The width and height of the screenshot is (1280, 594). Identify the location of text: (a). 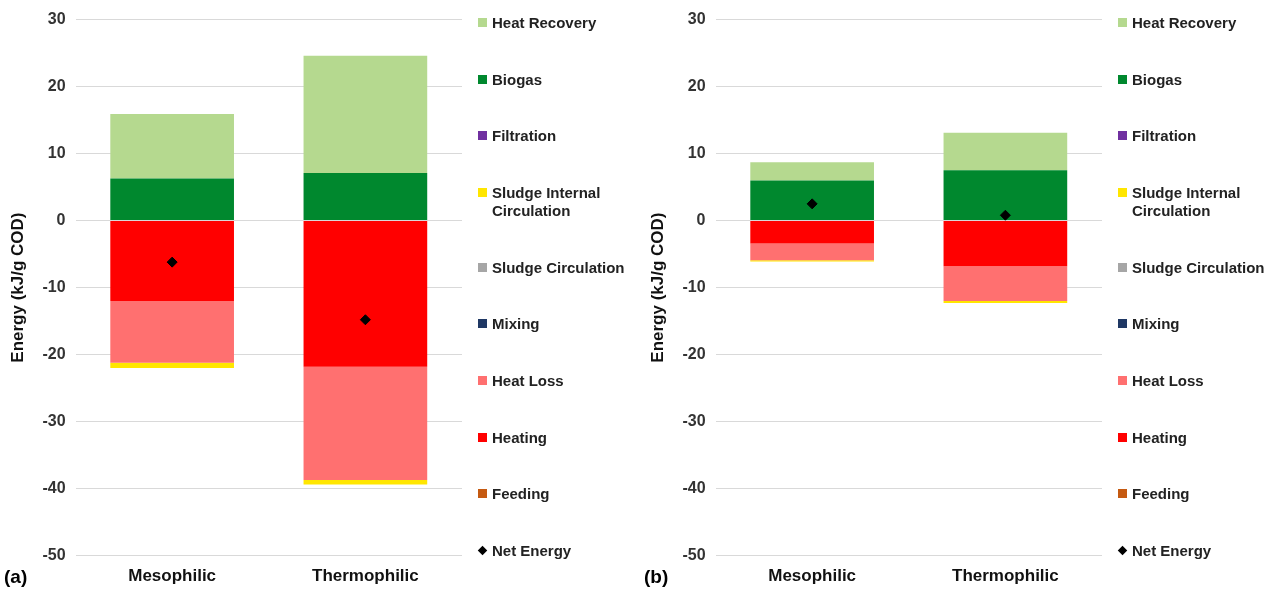
(16, 577).